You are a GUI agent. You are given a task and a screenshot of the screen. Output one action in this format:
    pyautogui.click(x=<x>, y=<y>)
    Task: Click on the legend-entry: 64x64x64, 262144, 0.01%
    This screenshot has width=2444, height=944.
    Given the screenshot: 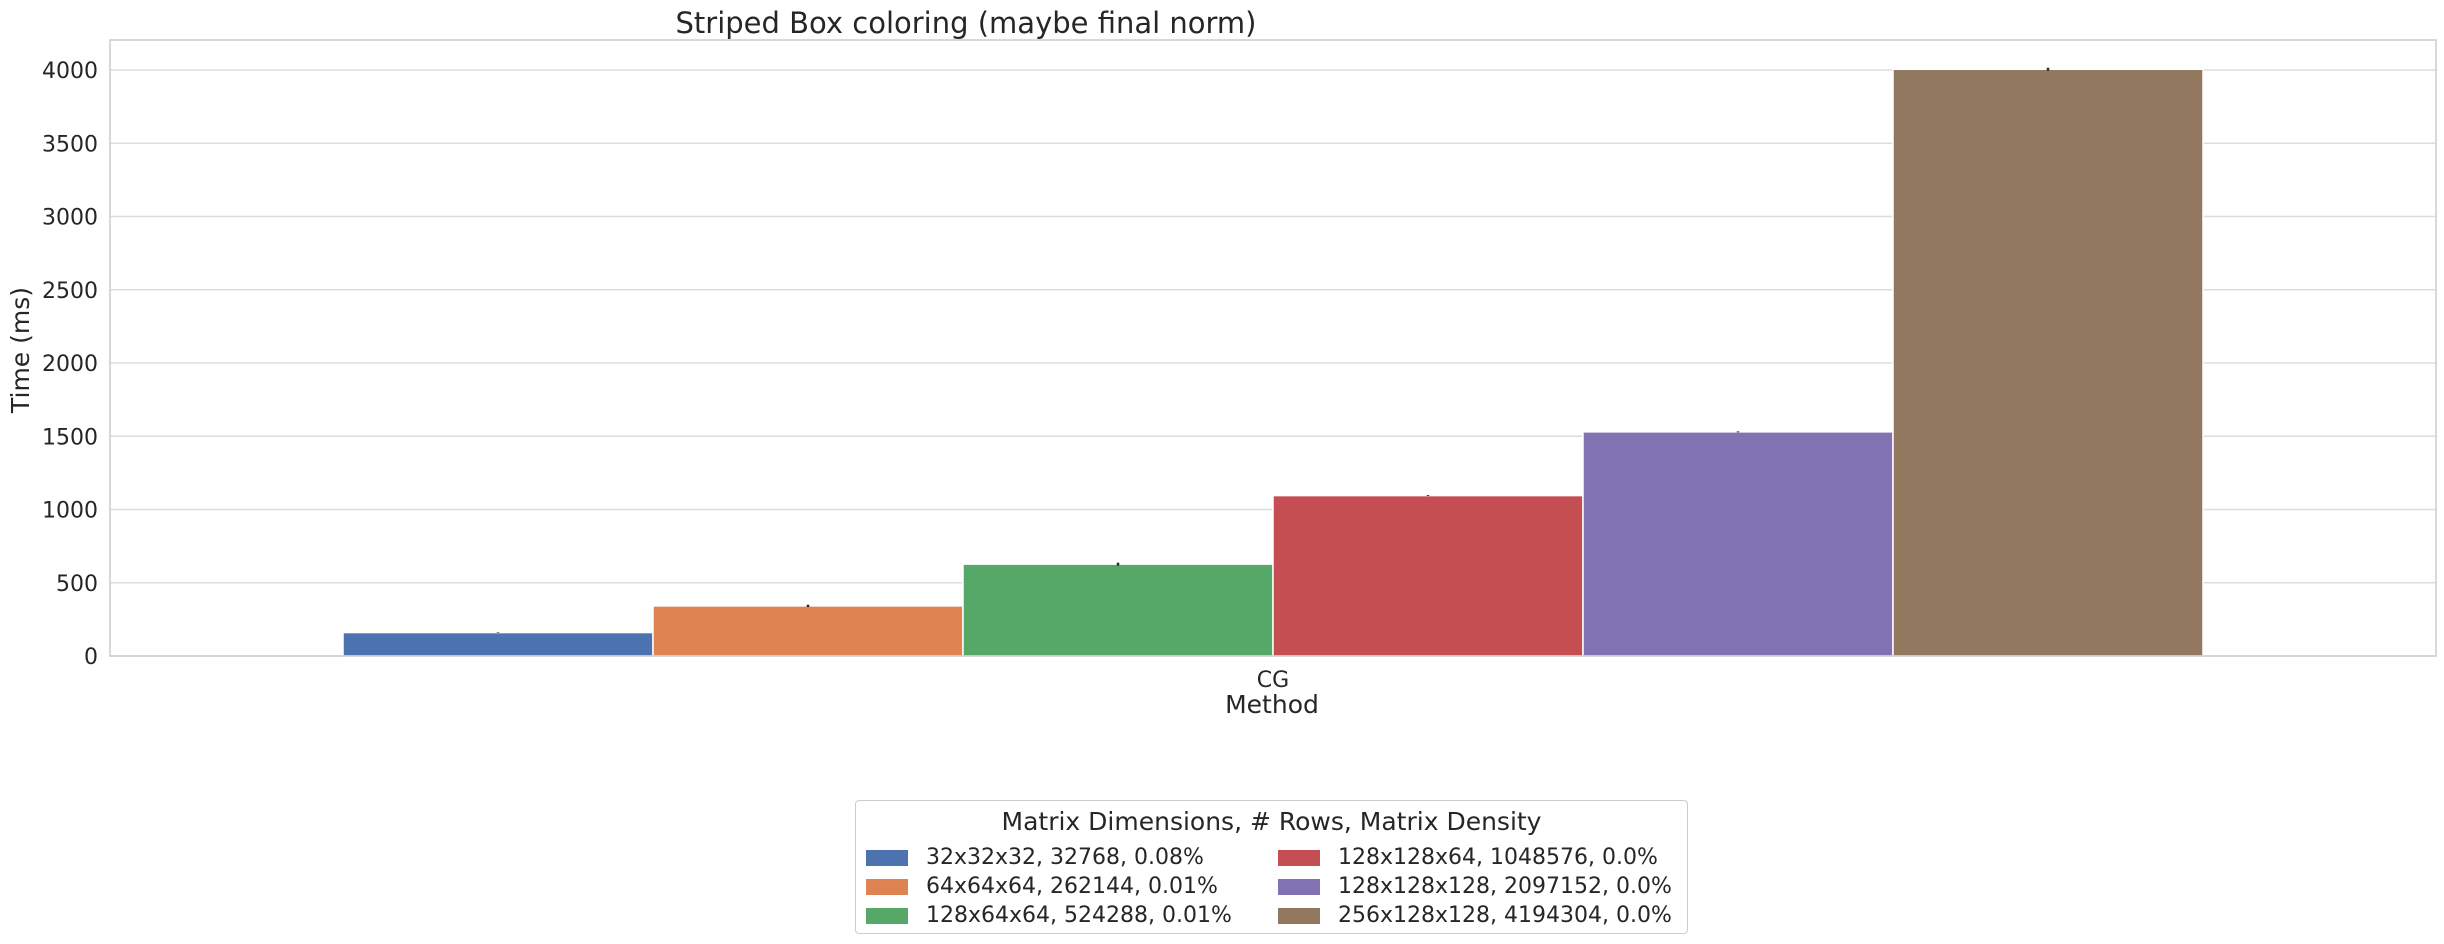 What is the action you would take?
    pyautogui.click(x=1072, y=886)
    